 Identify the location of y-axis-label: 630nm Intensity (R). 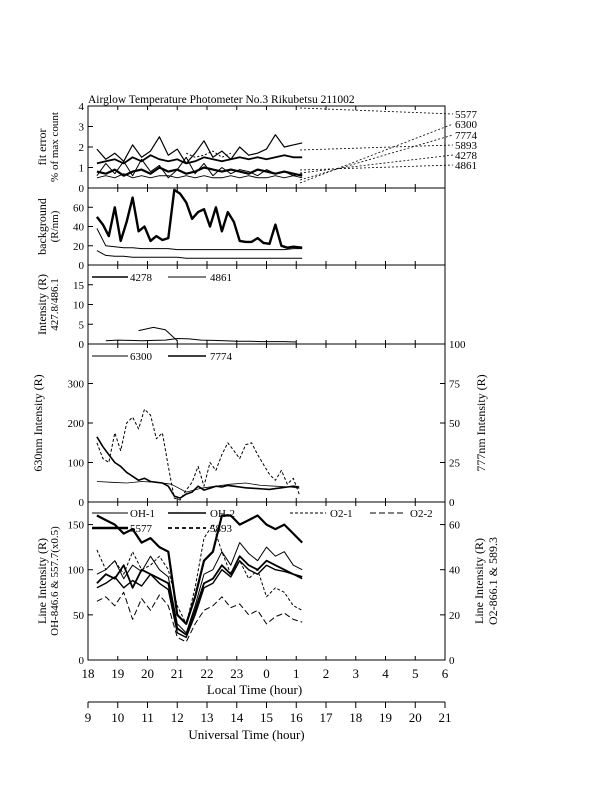
(38, 422).